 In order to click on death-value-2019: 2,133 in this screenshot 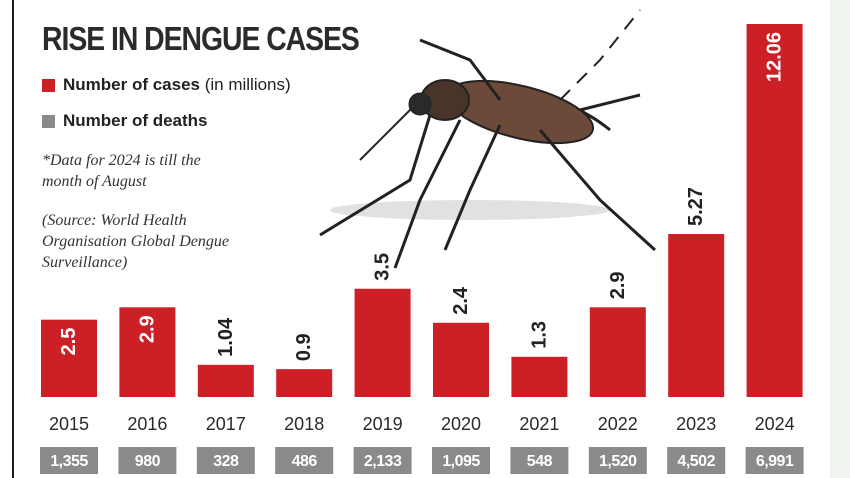, I will do `click(383, 461)`.